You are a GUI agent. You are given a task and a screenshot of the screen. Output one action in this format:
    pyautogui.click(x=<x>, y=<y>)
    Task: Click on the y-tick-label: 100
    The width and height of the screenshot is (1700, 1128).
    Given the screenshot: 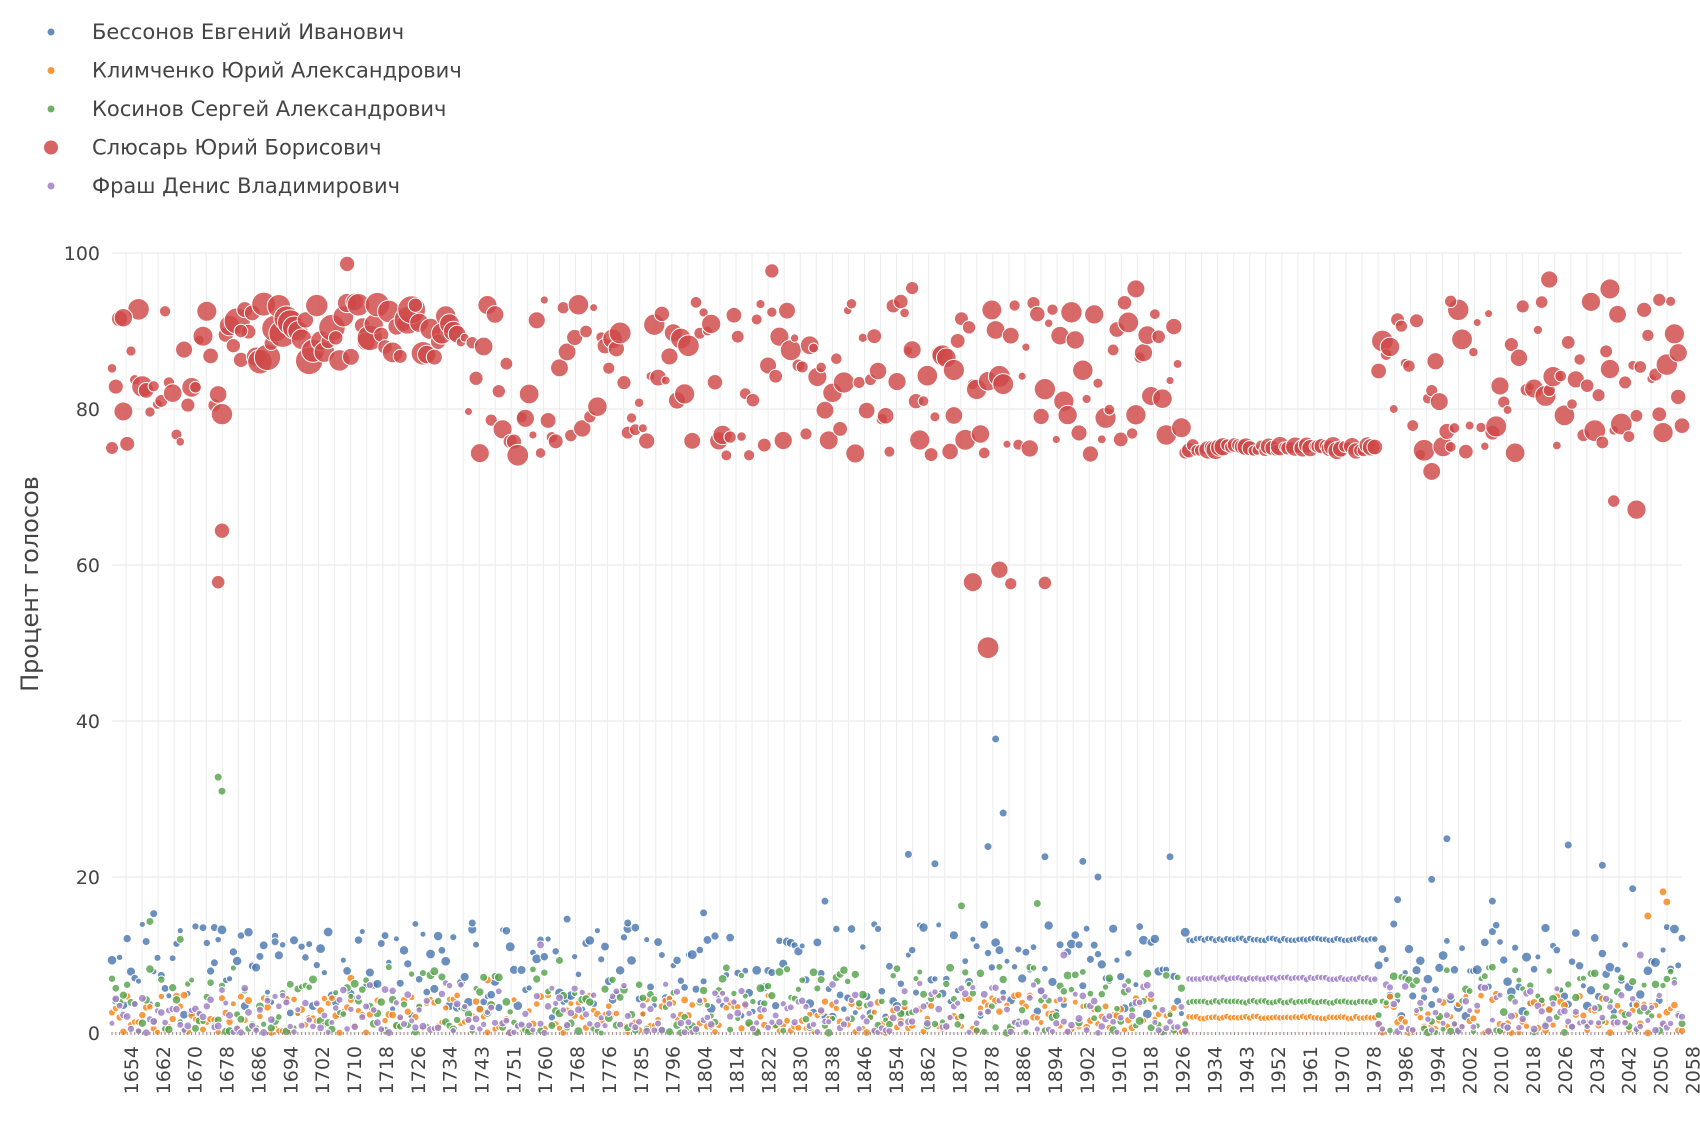 What is the action you would take?
    pyautogui.click(x=82, y=254)
    